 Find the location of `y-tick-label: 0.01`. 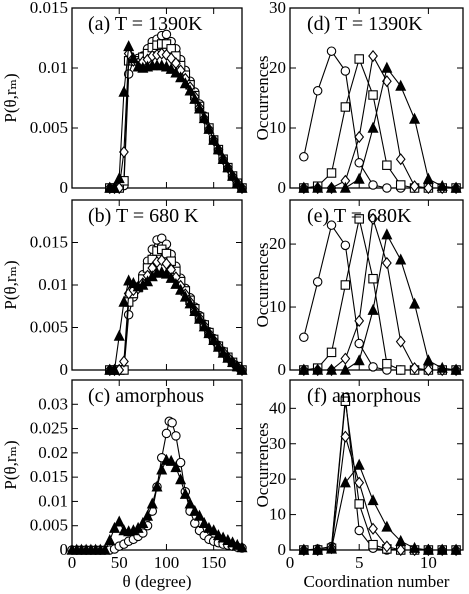

y-tick-label: 0.01 is located at coordinates (53, 67).